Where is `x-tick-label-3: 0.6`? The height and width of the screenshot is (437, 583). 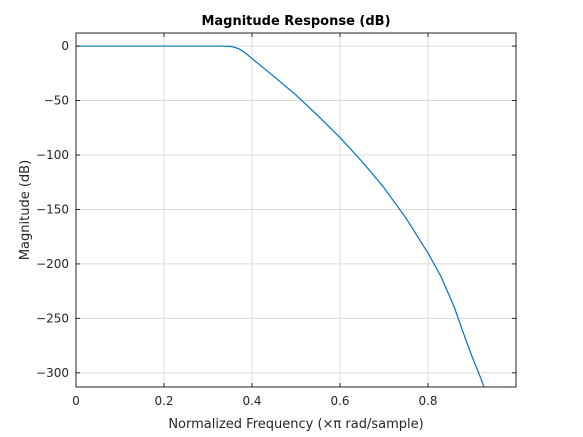
x-tick-label-3: 0.6 is located at coordinates (339, 401).